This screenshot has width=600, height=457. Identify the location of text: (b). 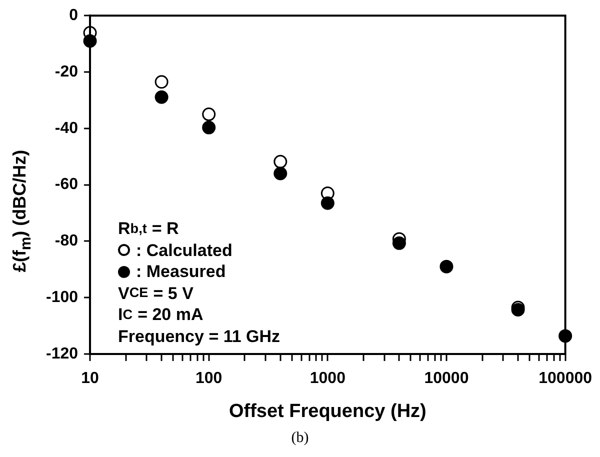
(300, 438).